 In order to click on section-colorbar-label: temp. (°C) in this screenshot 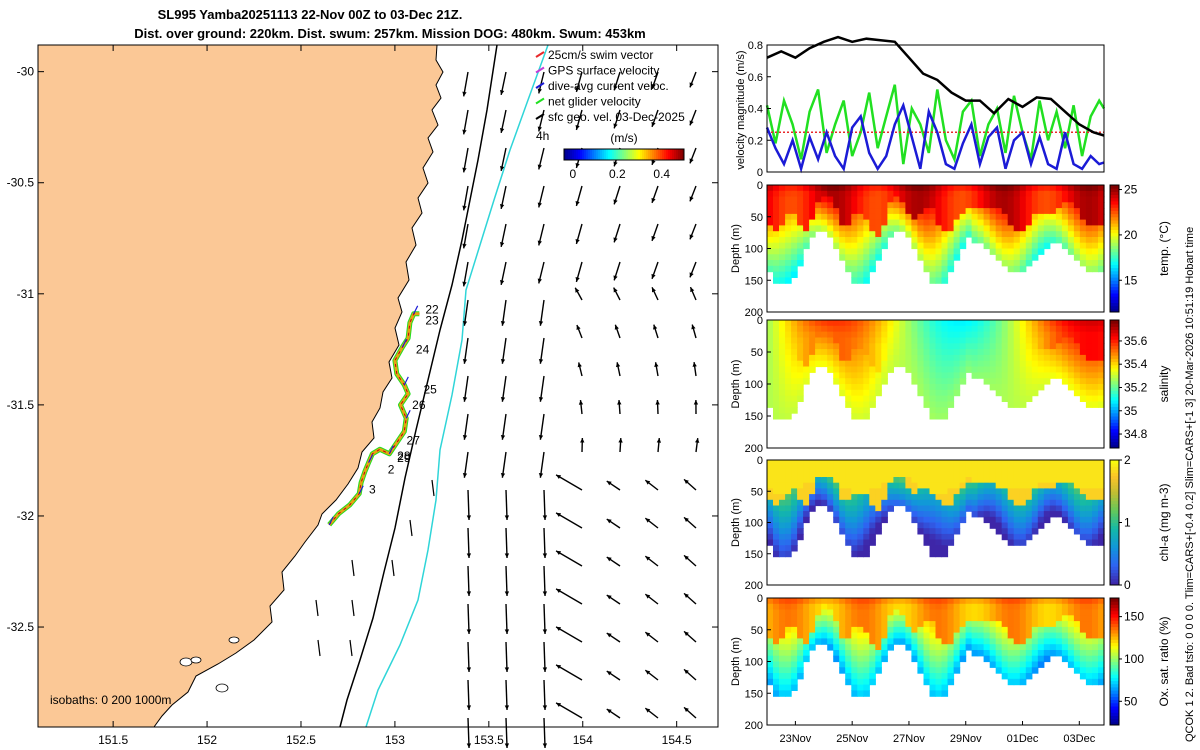, I will do `click(1164, 248)`.